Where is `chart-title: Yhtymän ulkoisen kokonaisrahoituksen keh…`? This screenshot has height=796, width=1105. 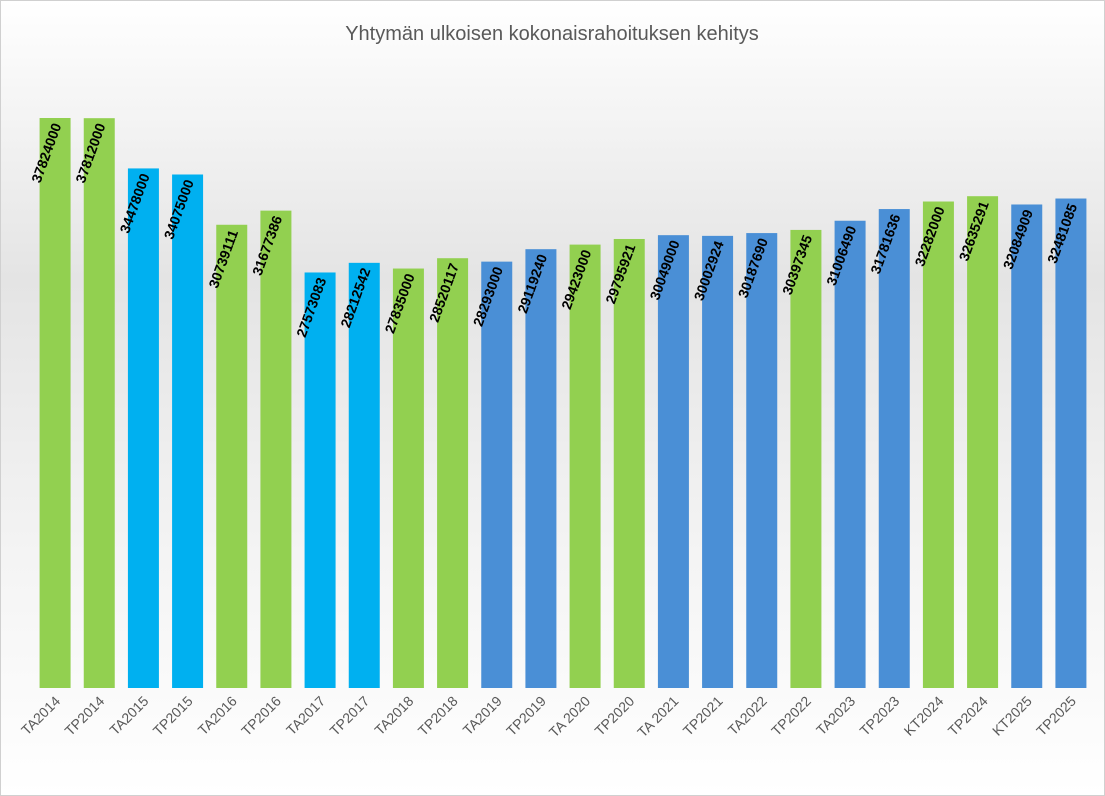 chart-title: Yhtymän ulkoisen kokonaisrahoituksen keh… is located at coordinates (552, 34).